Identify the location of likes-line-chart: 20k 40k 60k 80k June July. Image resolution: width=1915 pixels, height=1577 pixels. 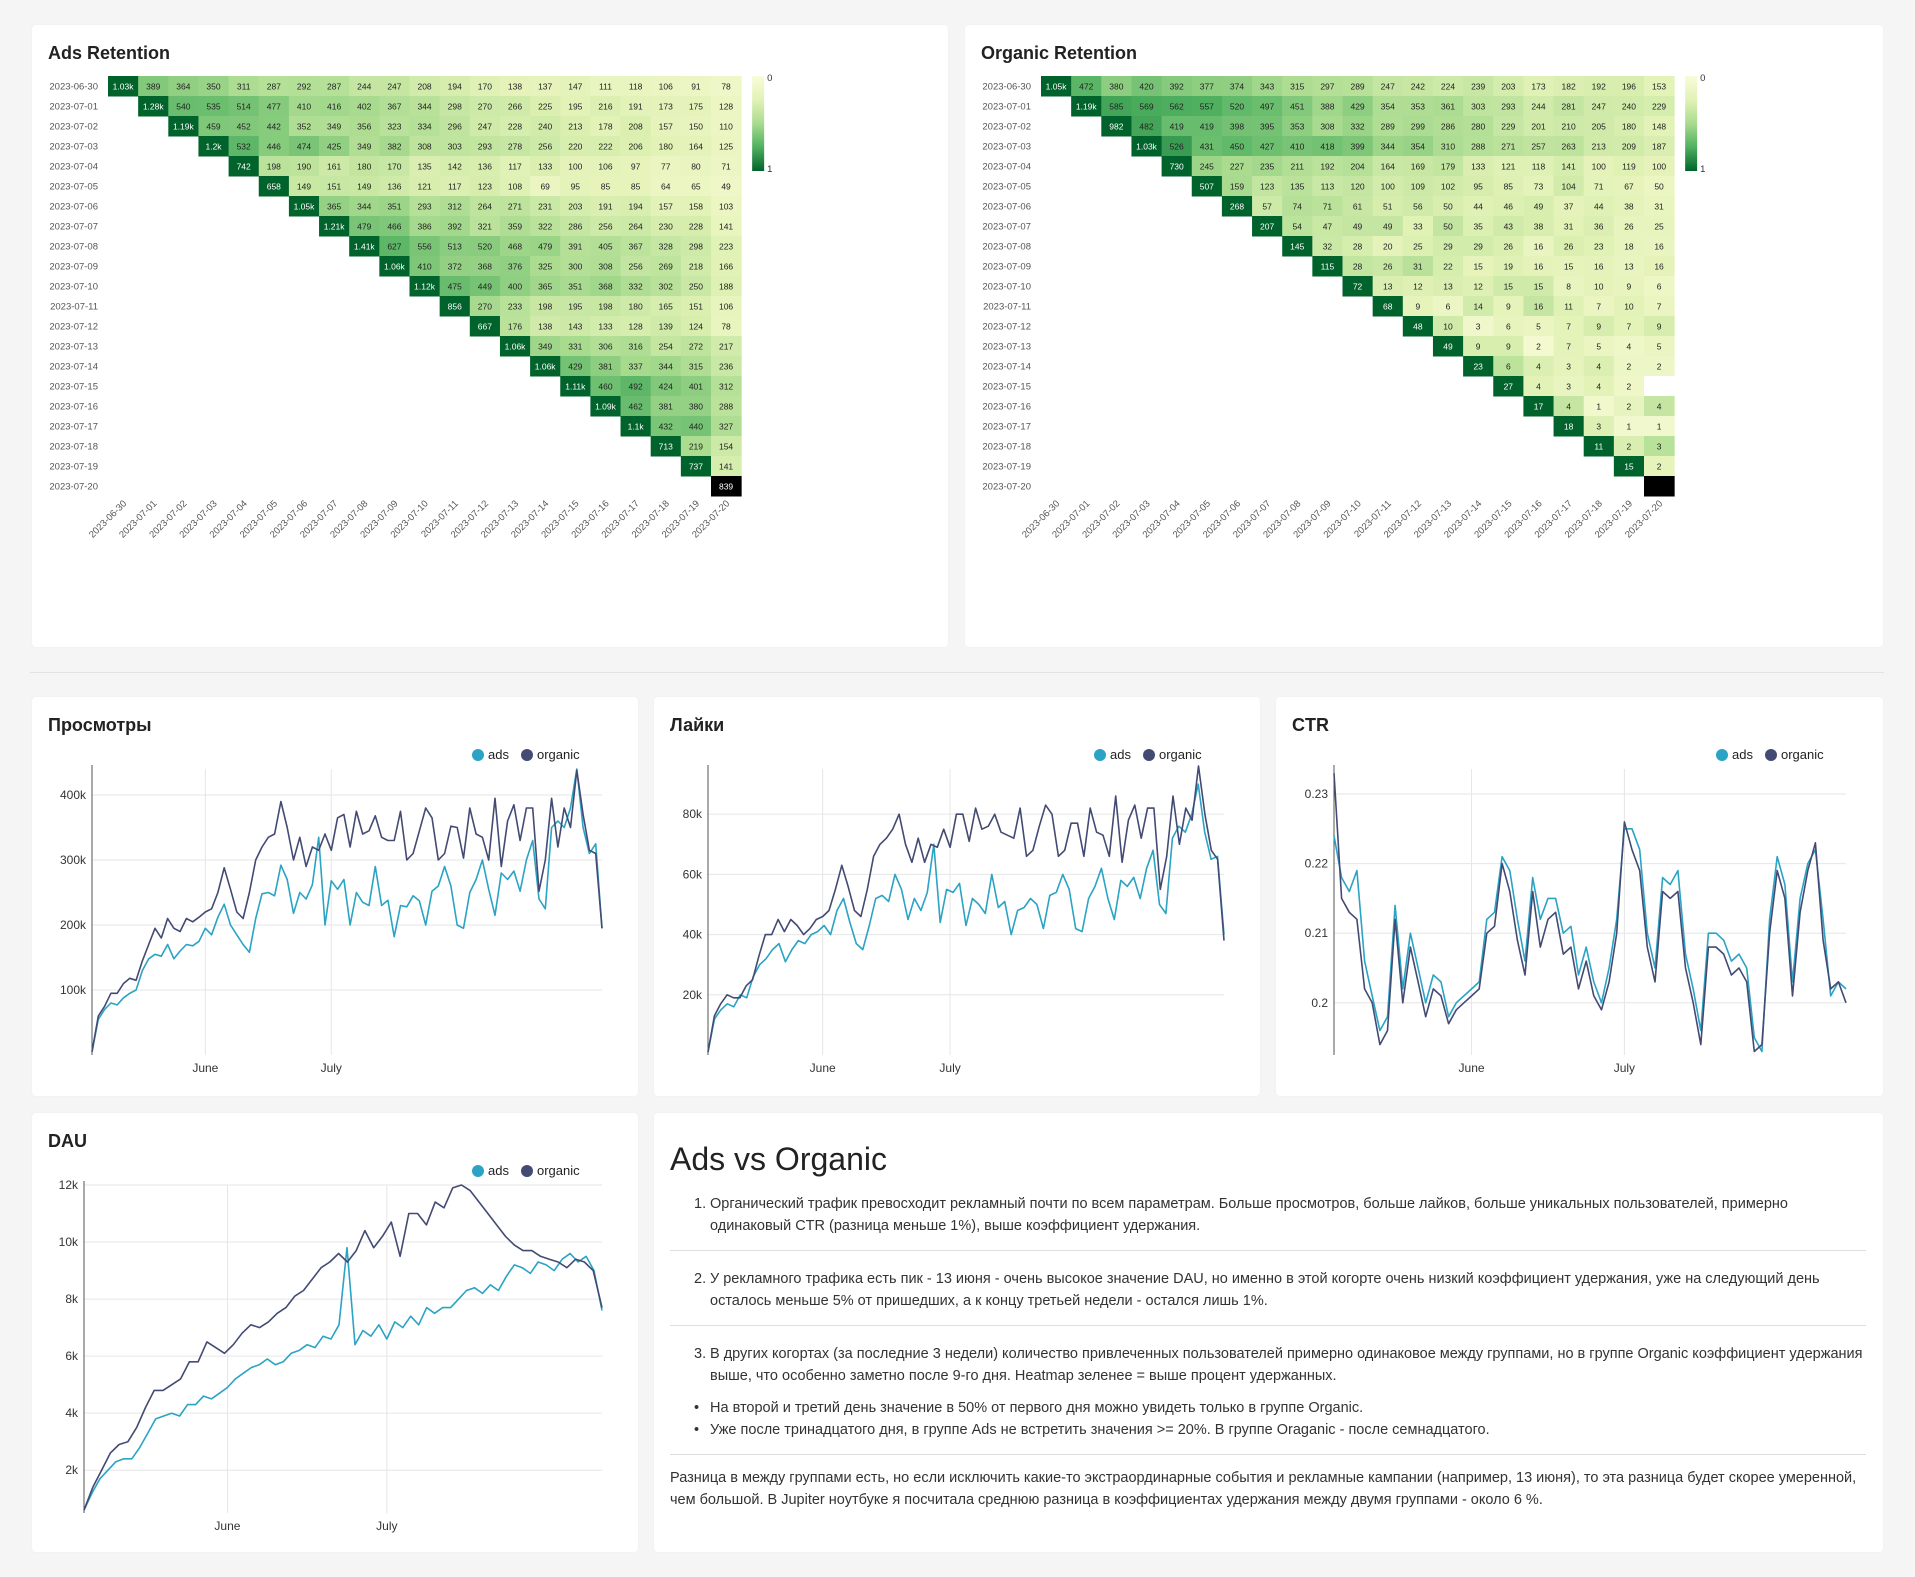
(957, 896).